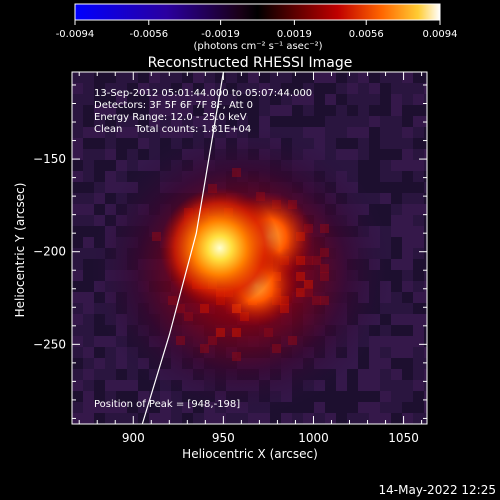 Image resolution: width=500 pixels, height=500 pixels. What do you see at coordinates (250, 63) in the screenshot?
I see `chart-title: Reconstructed RHESSI Image` at bounding box center [250, 63].